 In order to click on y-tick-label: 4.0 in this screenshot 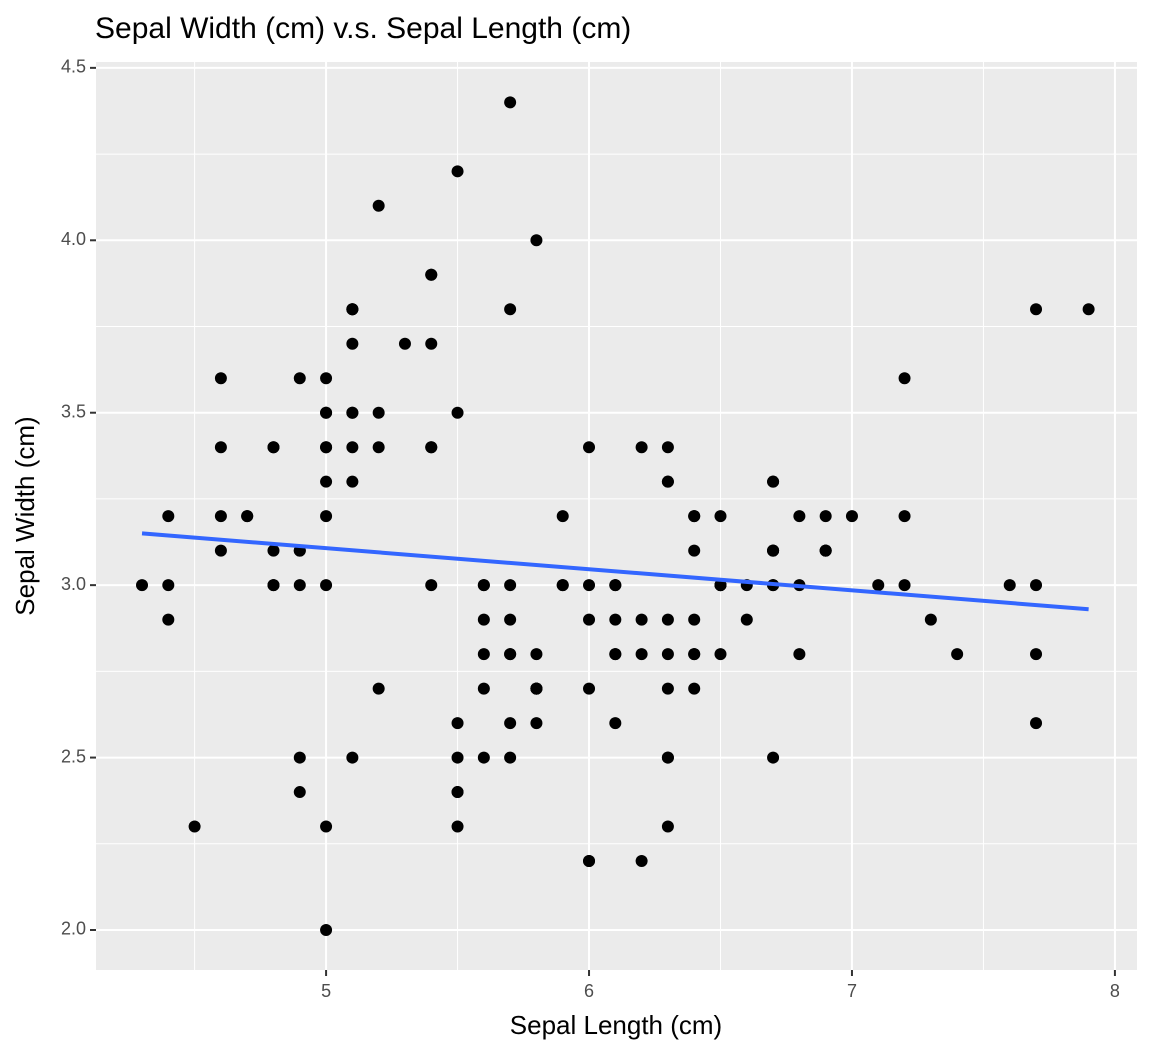, I will do `click(73, 239)`.